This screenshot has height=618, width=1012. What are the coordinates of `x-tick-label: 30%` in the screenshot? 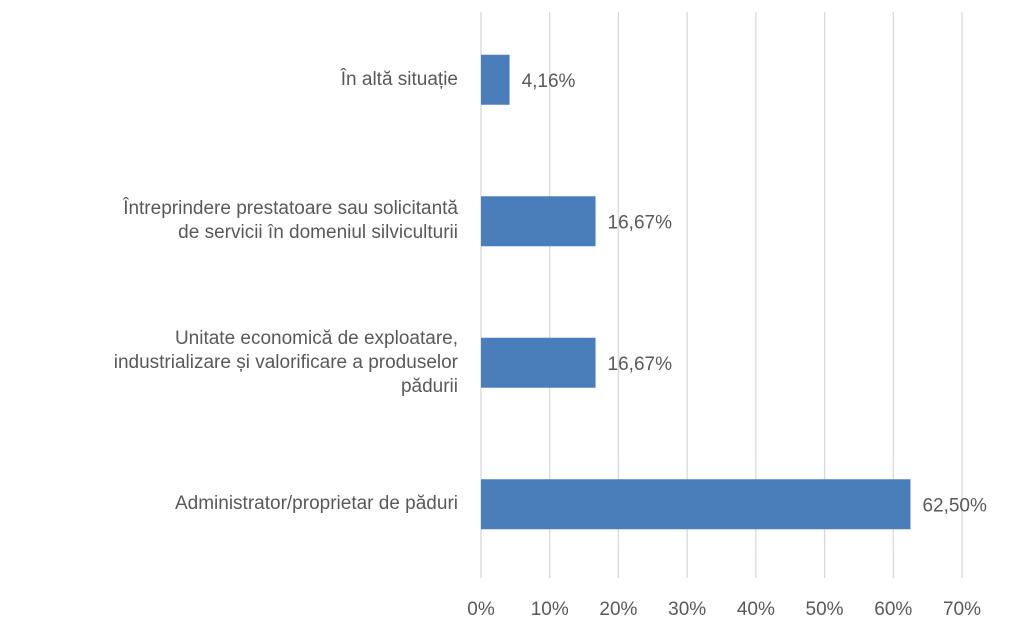 It's located at (687, 608).